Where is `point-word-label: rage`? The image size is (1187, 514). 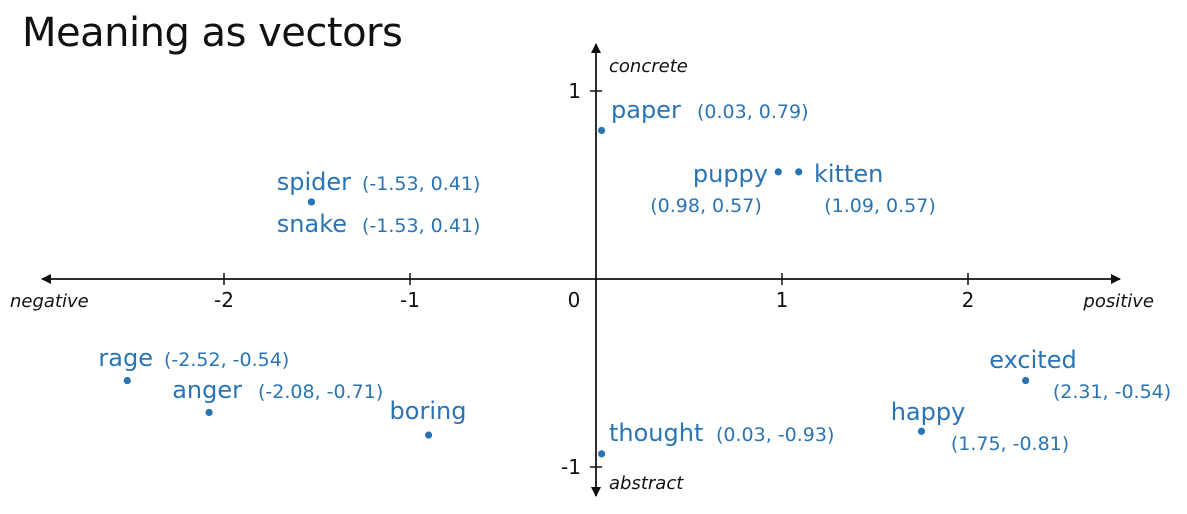
point-word-label: rage is located at coordinates (125, 358).